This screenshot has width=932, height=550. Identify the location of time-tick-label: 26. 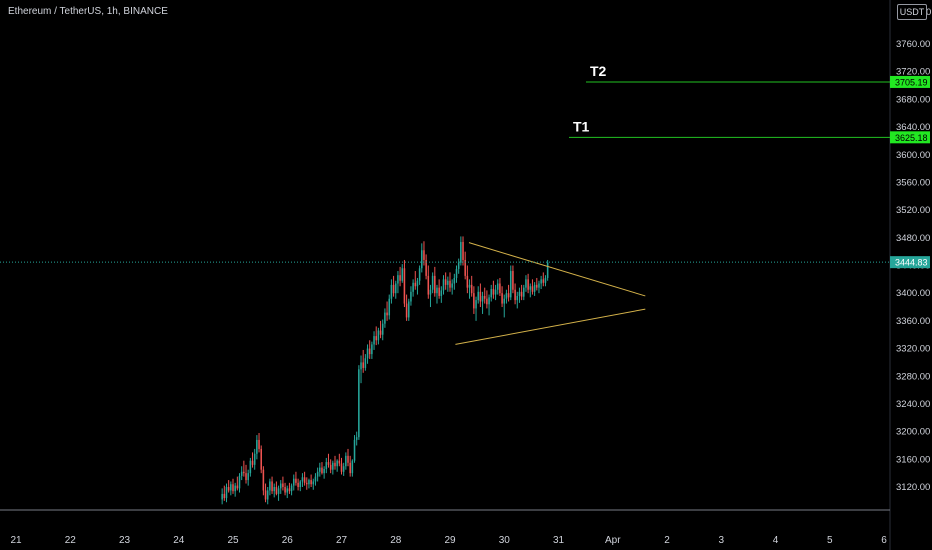
(288, 540).